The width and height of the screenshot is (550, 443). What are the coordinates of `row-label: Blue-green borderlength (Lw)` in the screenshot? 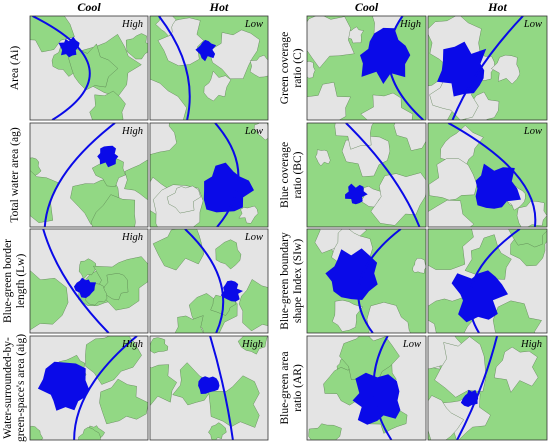 It's located at (14, 281).